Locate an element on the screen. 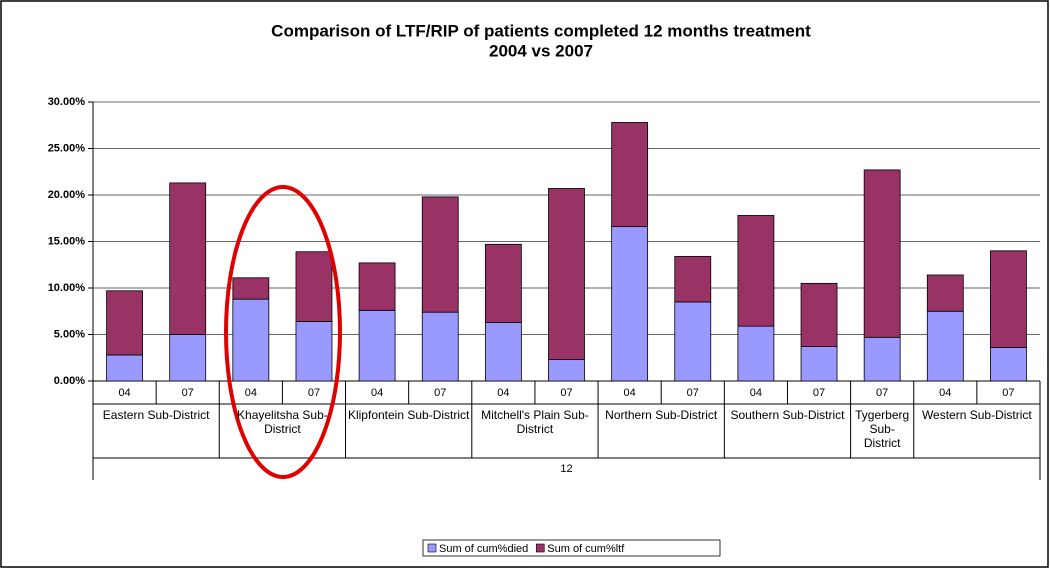 Image resolution: width=1050 pixels, height=569 pixels. group-label: Klipfontein Sub-District is located at coordinates (408, 415).